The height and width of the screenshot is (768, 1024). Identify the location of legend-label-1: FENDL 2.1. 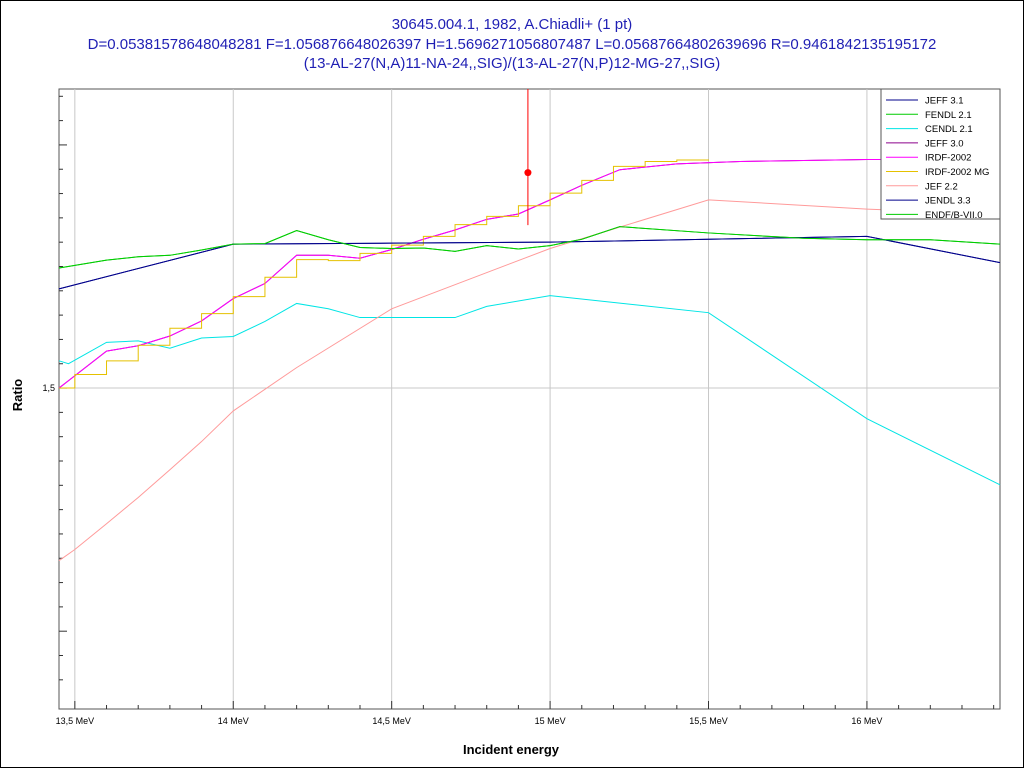
(948, 115).